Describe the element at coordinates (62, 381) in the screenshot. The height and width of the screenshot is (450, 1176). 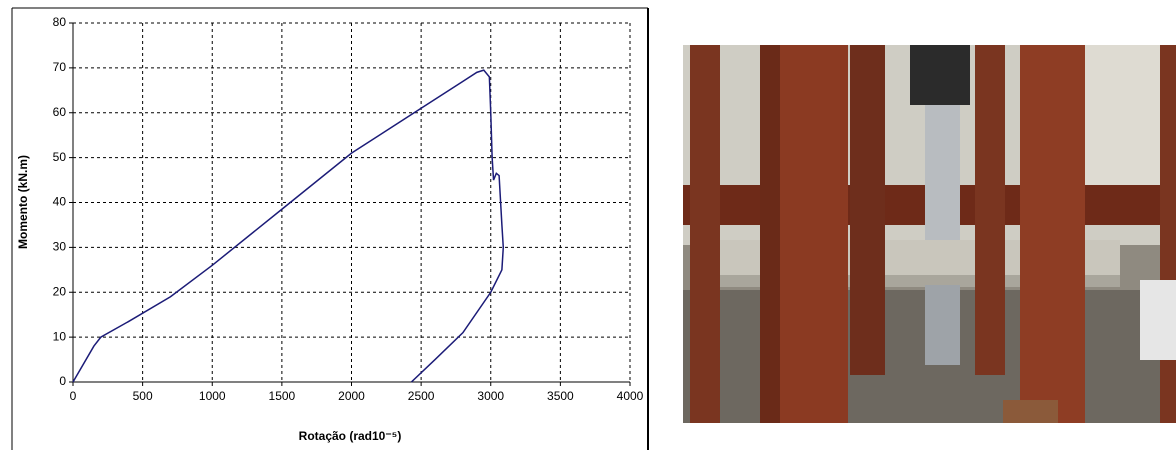
I see `y-tick-label: 0` at that location.